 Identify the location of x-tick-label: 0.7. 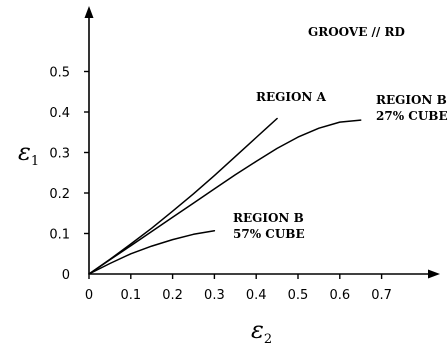
(381, 295).